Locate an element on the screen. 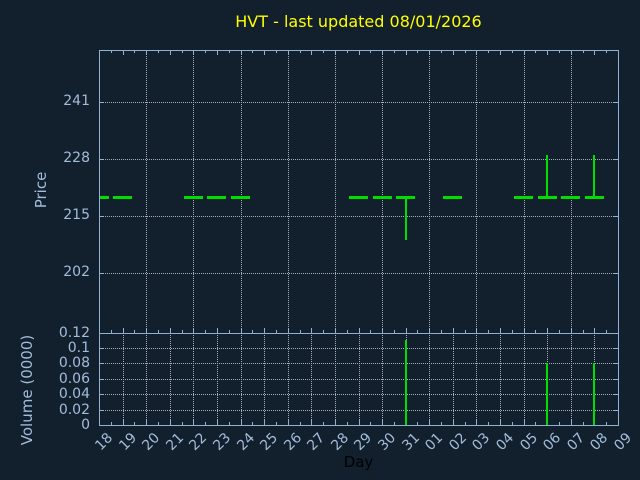 Image resolution: width=640 pixels, height=480 pixels. price-axis-label: Price is located at coordinates (41, 190).